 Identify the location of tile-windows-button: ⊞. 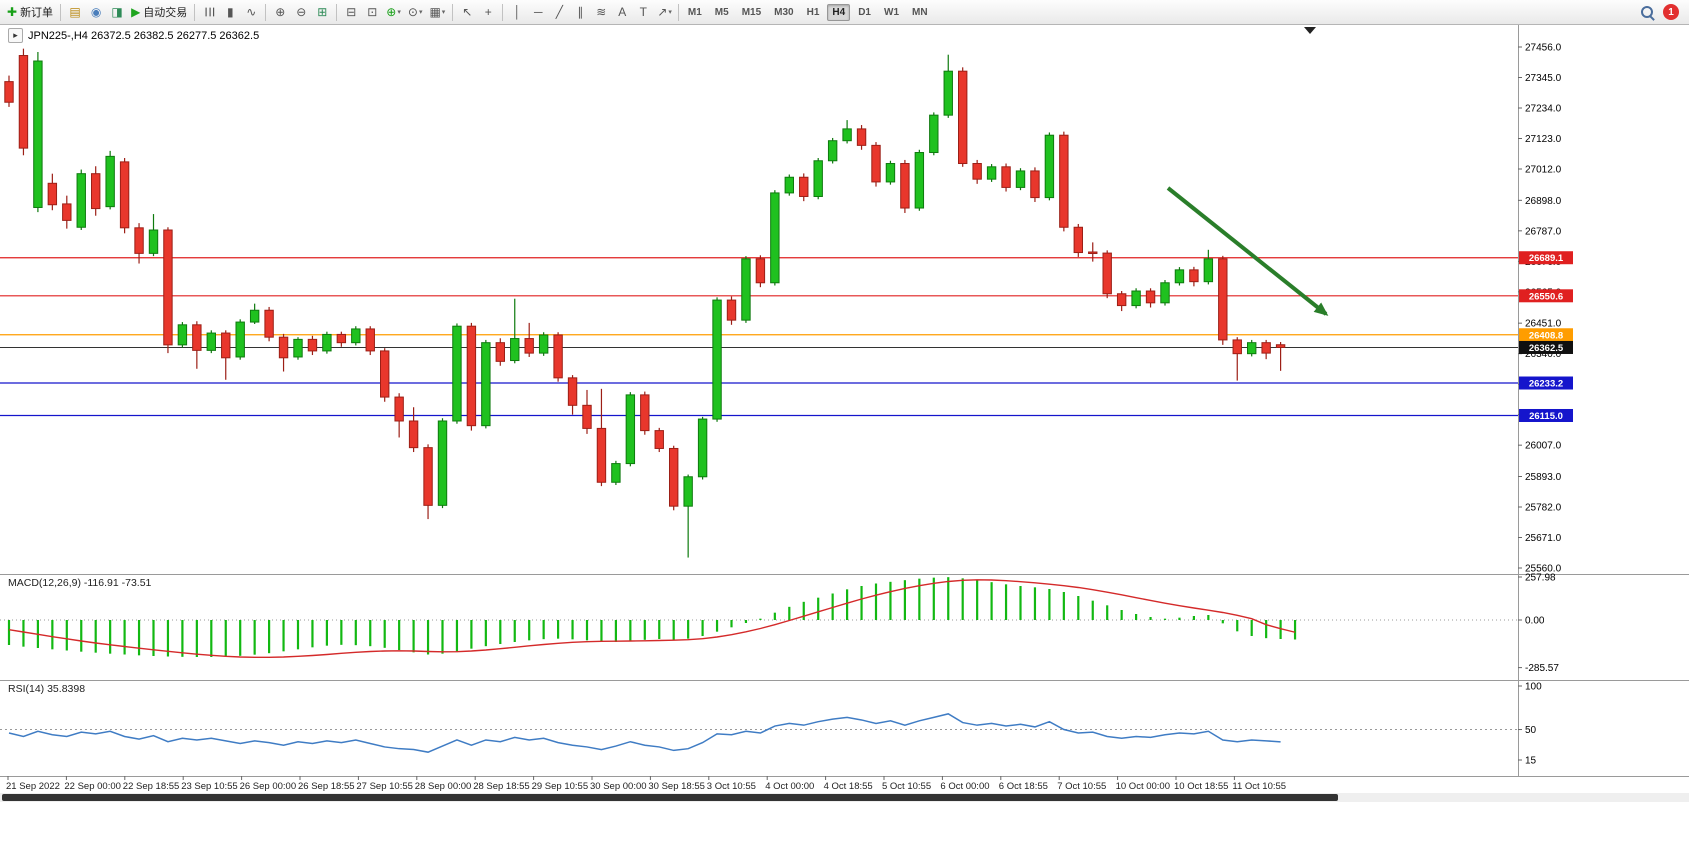
(322, 12).